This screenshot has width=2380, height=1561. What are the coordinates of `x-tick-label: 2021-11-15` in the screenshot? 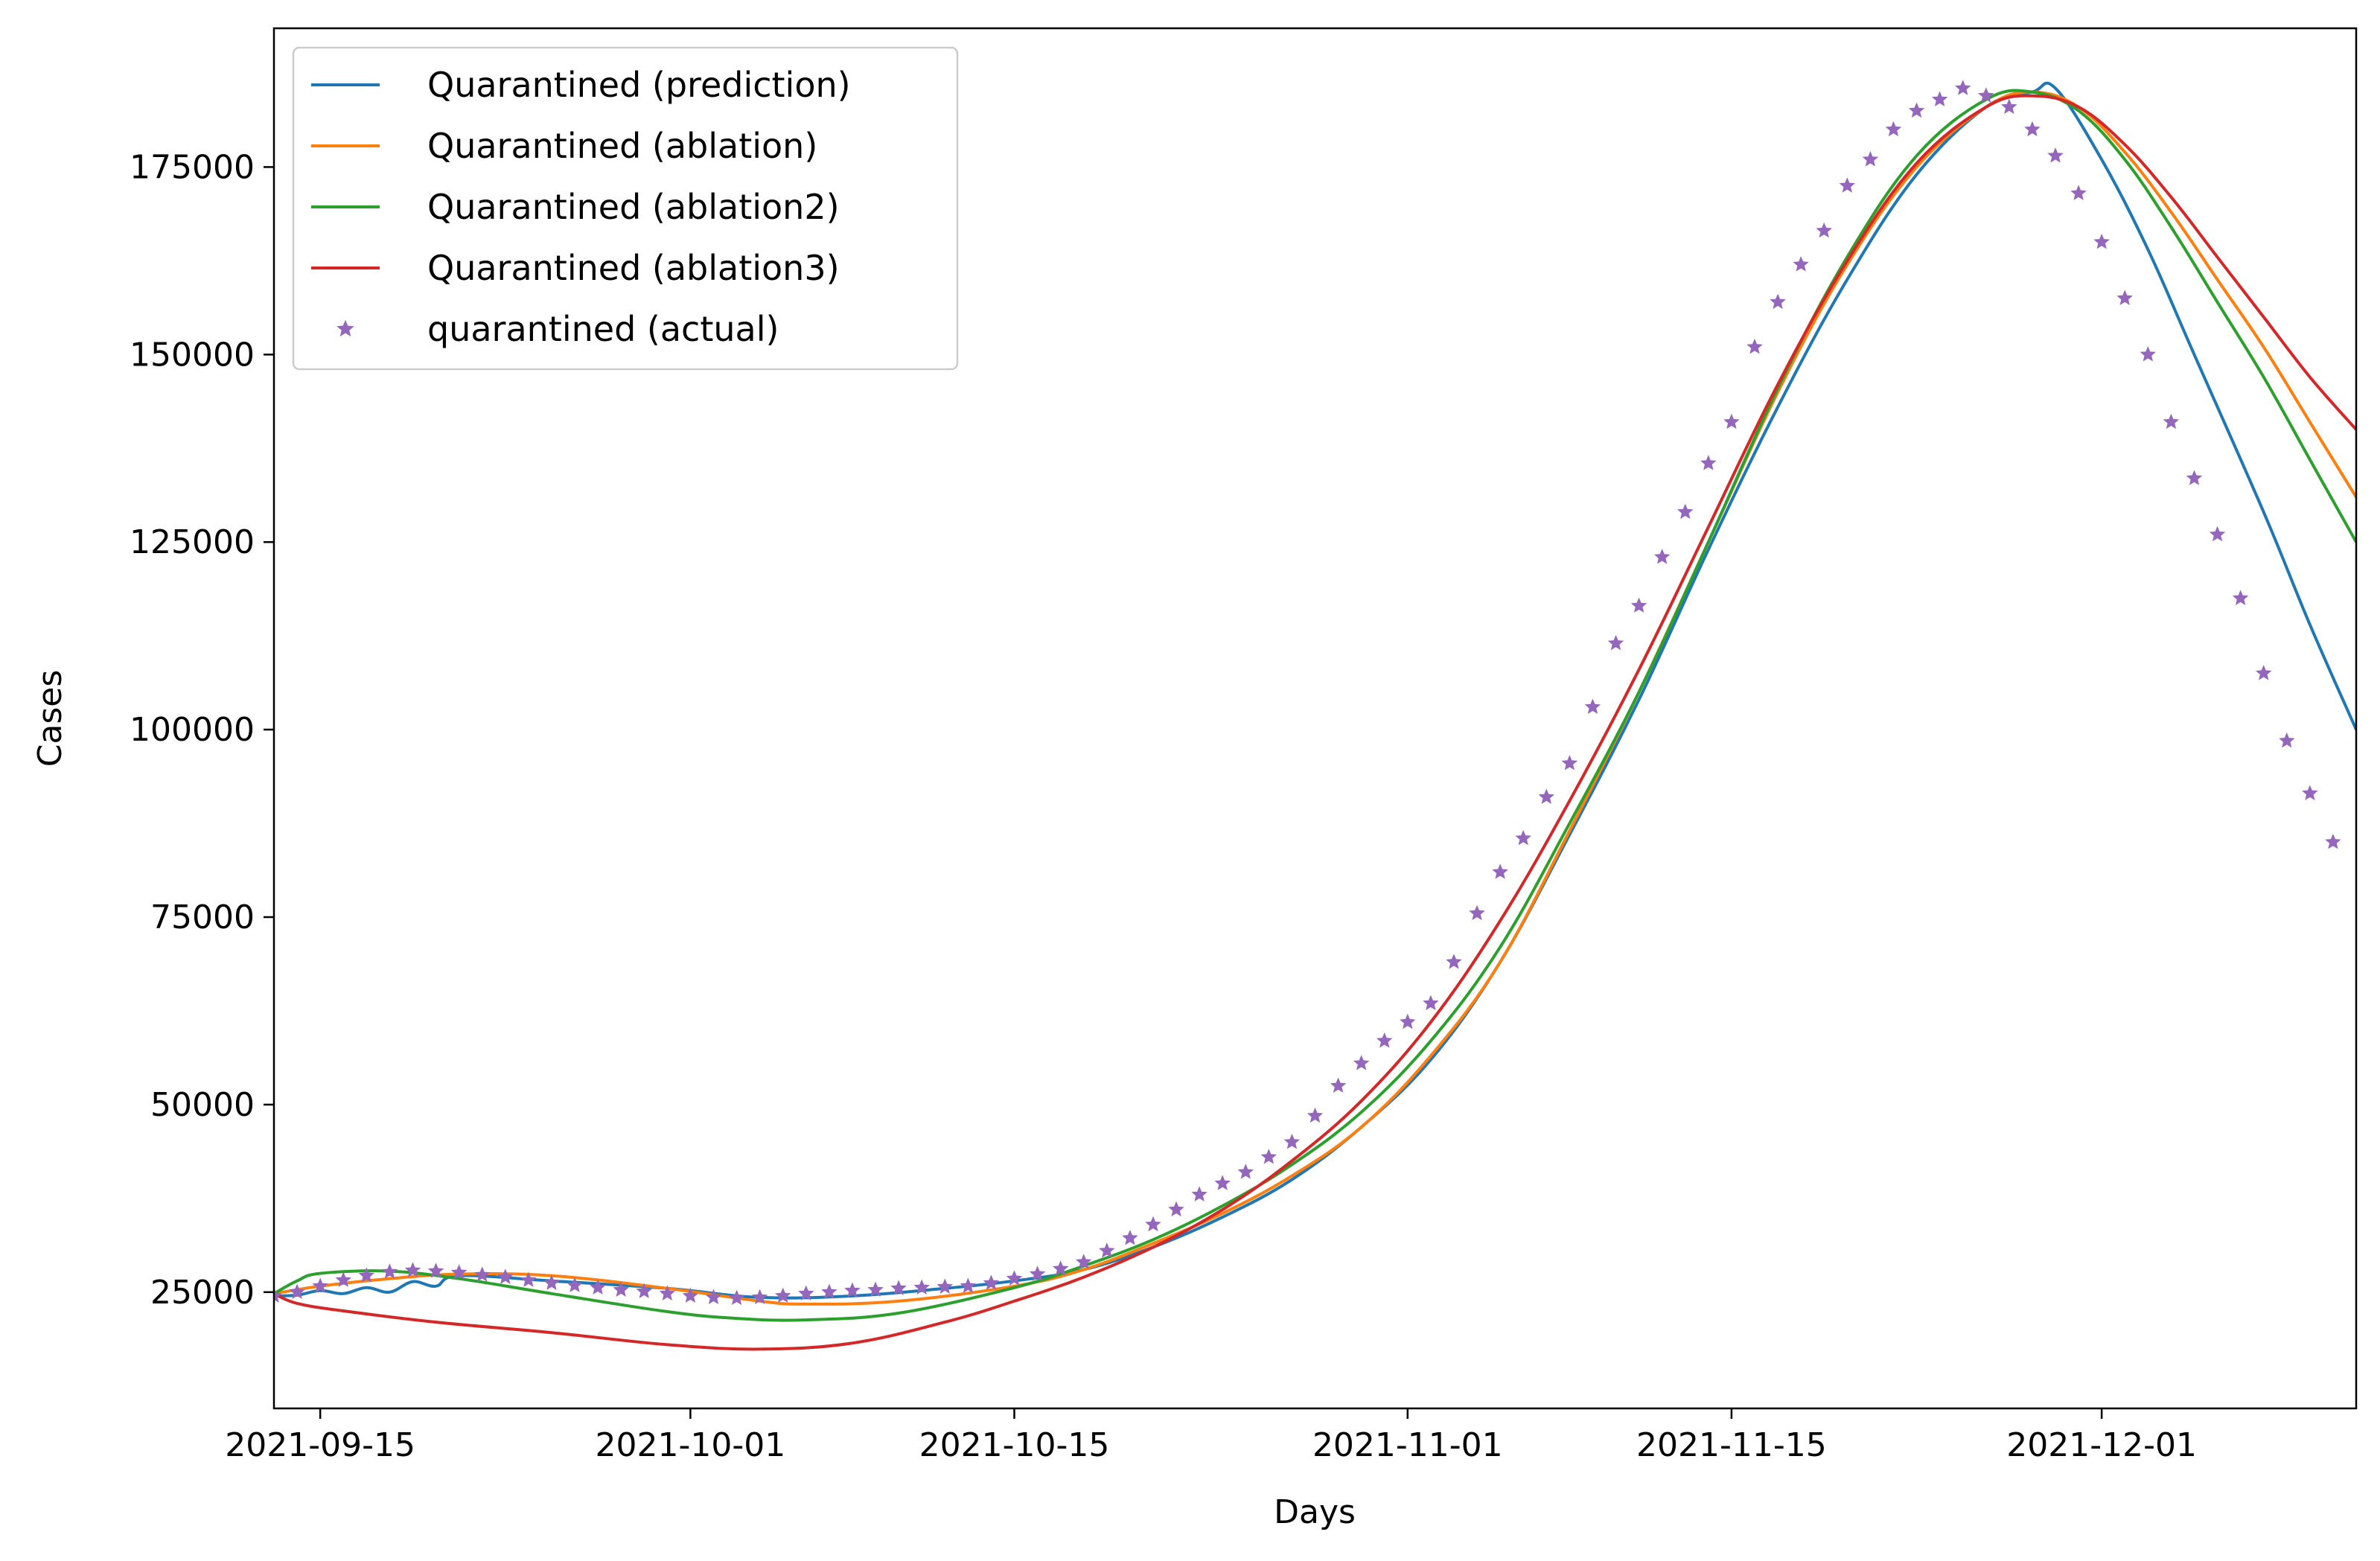 It's located at (1731, 1445).